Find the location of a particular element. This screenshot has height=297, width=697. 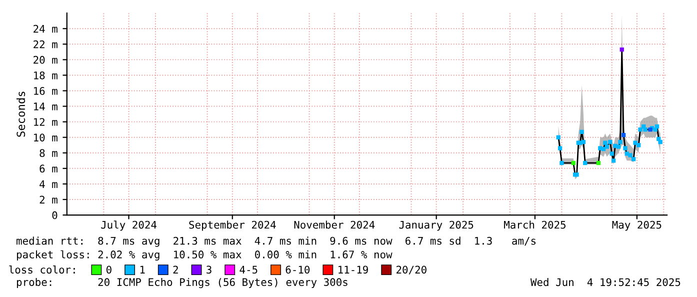

x-tick-label: September 2024 is located at coordinates (232, 225).